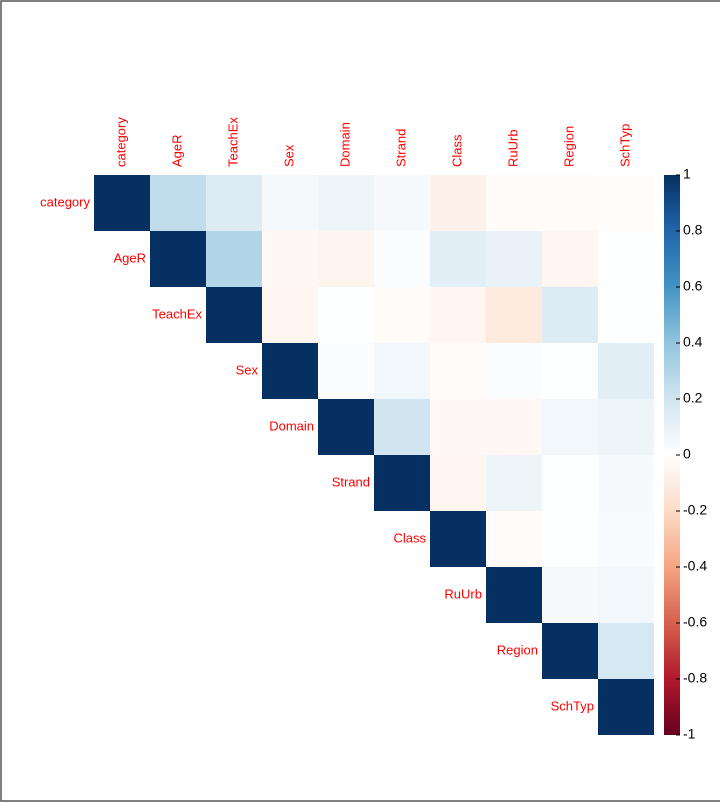  Describe the element at coordinates (695, 566) in the screenshot. I see `colorbar-tick-label: -0.4` at that location.